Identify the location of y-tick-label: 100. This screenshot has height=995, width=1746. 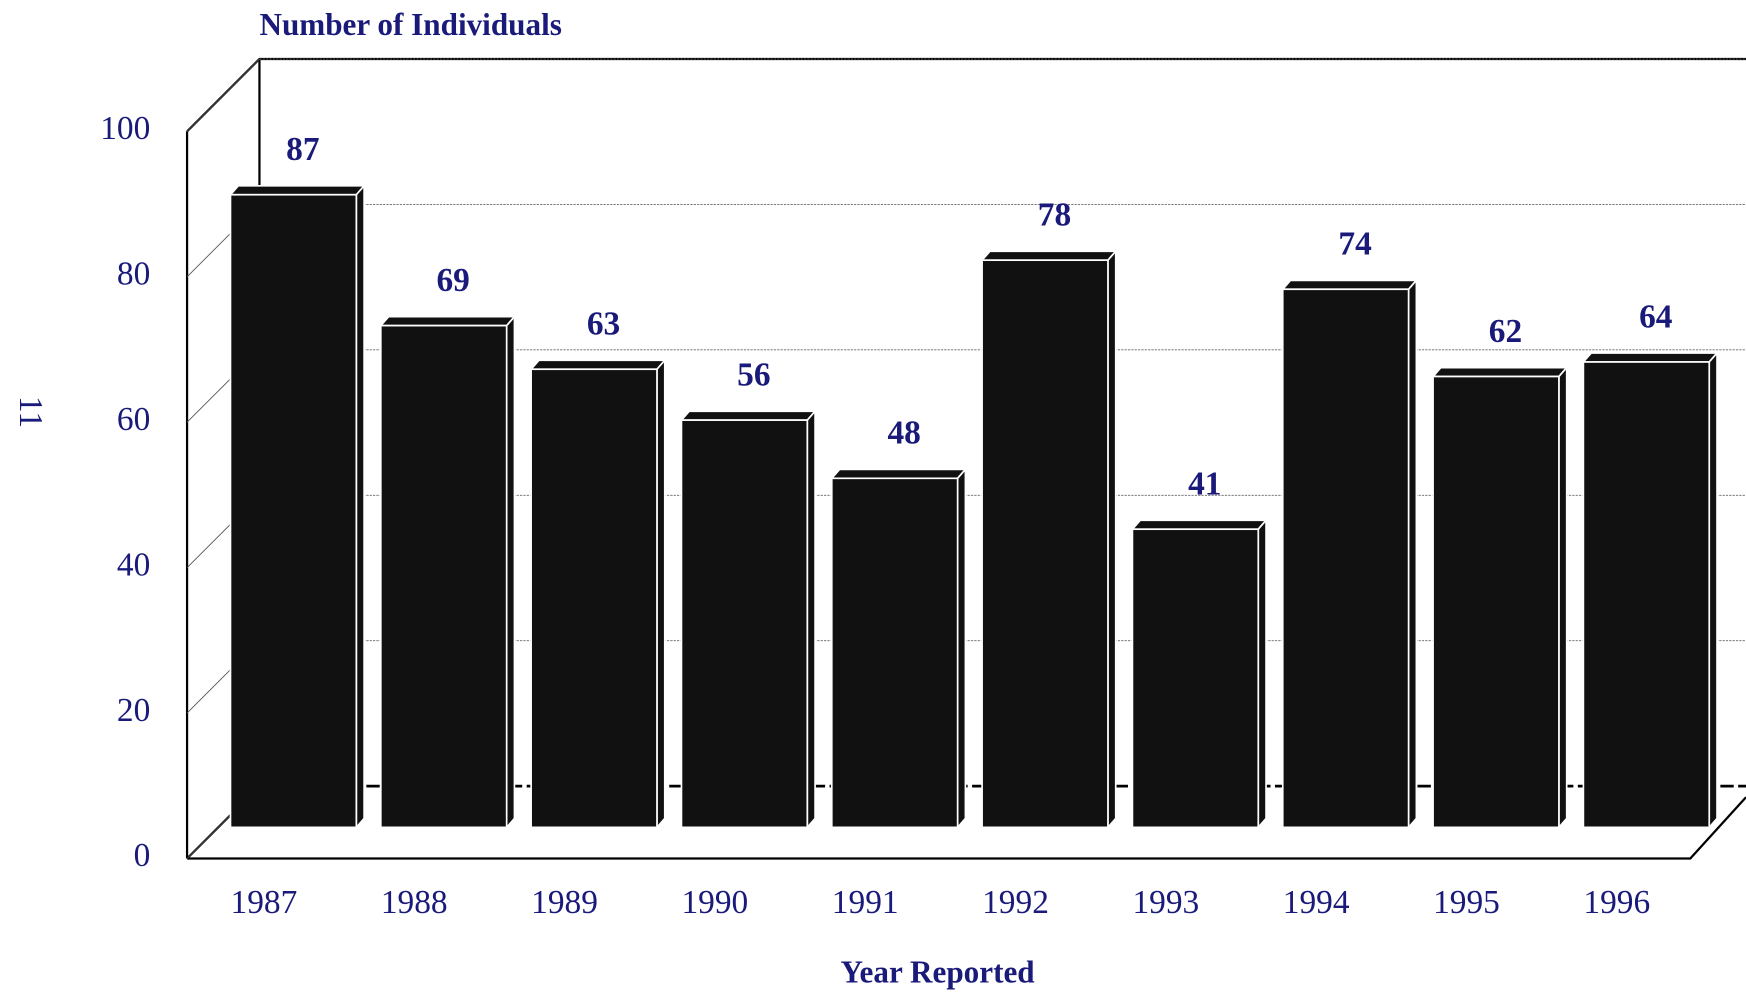
(125, 128).